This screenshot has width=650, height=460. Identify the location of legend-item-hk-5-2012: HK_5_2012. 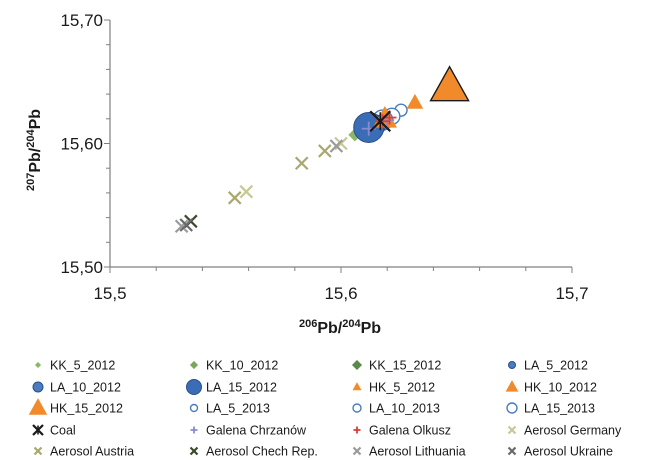
(393, 388).